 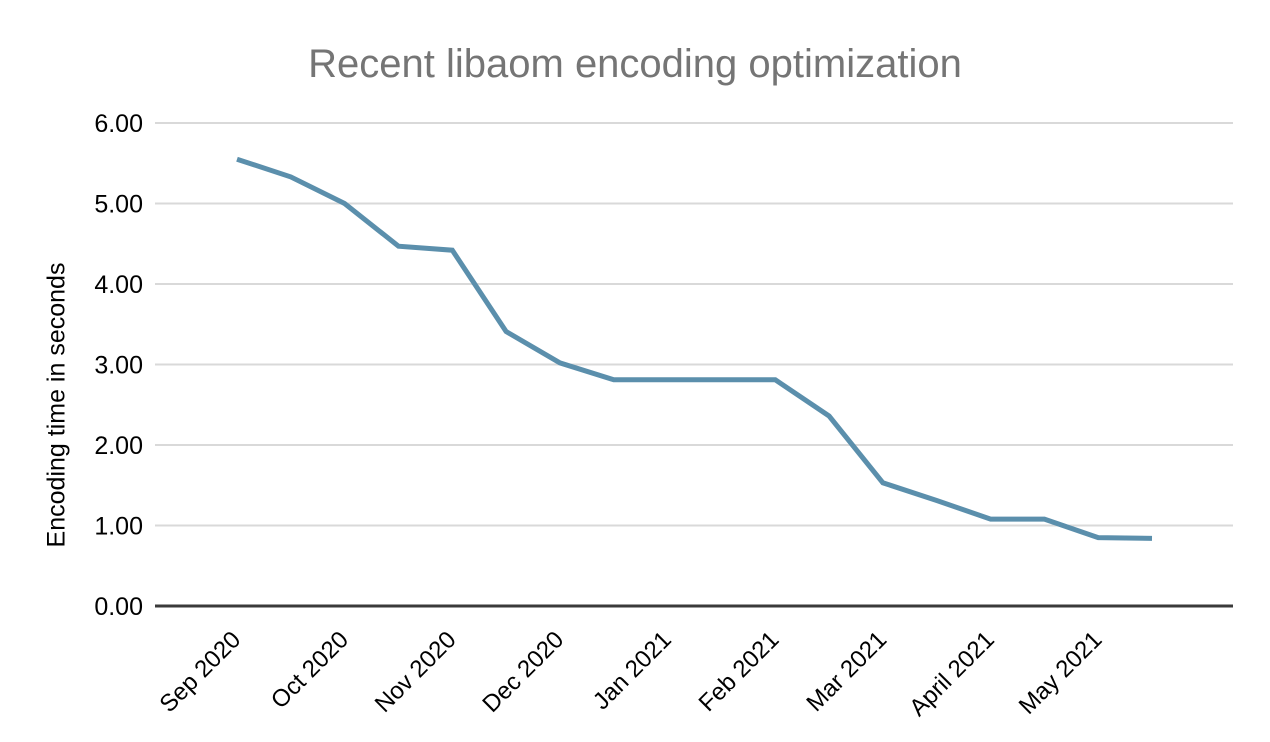 I want to click on chart-title: Recent libaom encoding optimization, so click(x=635, y=64).